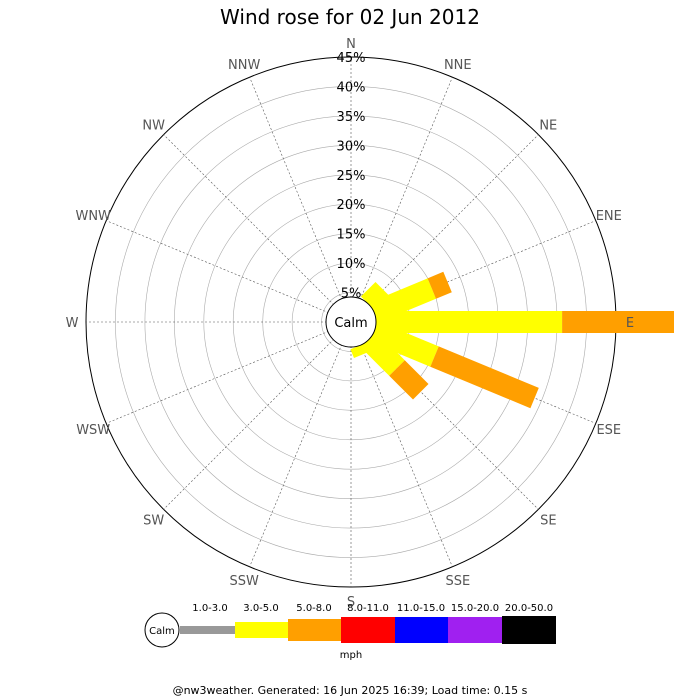  I want to click on legend-label: 15.0-20.0, so click(475, 608).